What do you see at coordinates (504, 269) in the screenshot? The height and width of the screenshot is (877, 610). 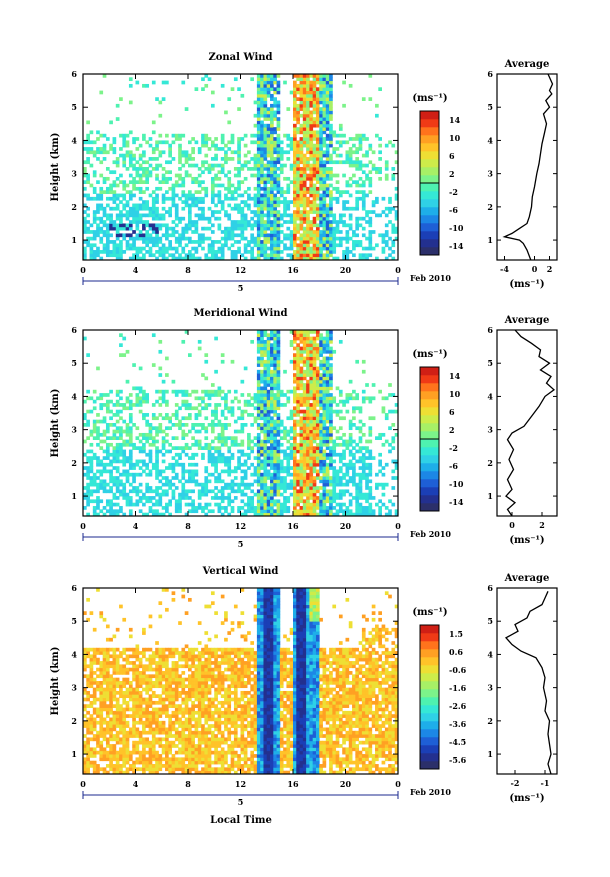 I see `avg-x-tick-label: -4` at bounding box center [504, 269].